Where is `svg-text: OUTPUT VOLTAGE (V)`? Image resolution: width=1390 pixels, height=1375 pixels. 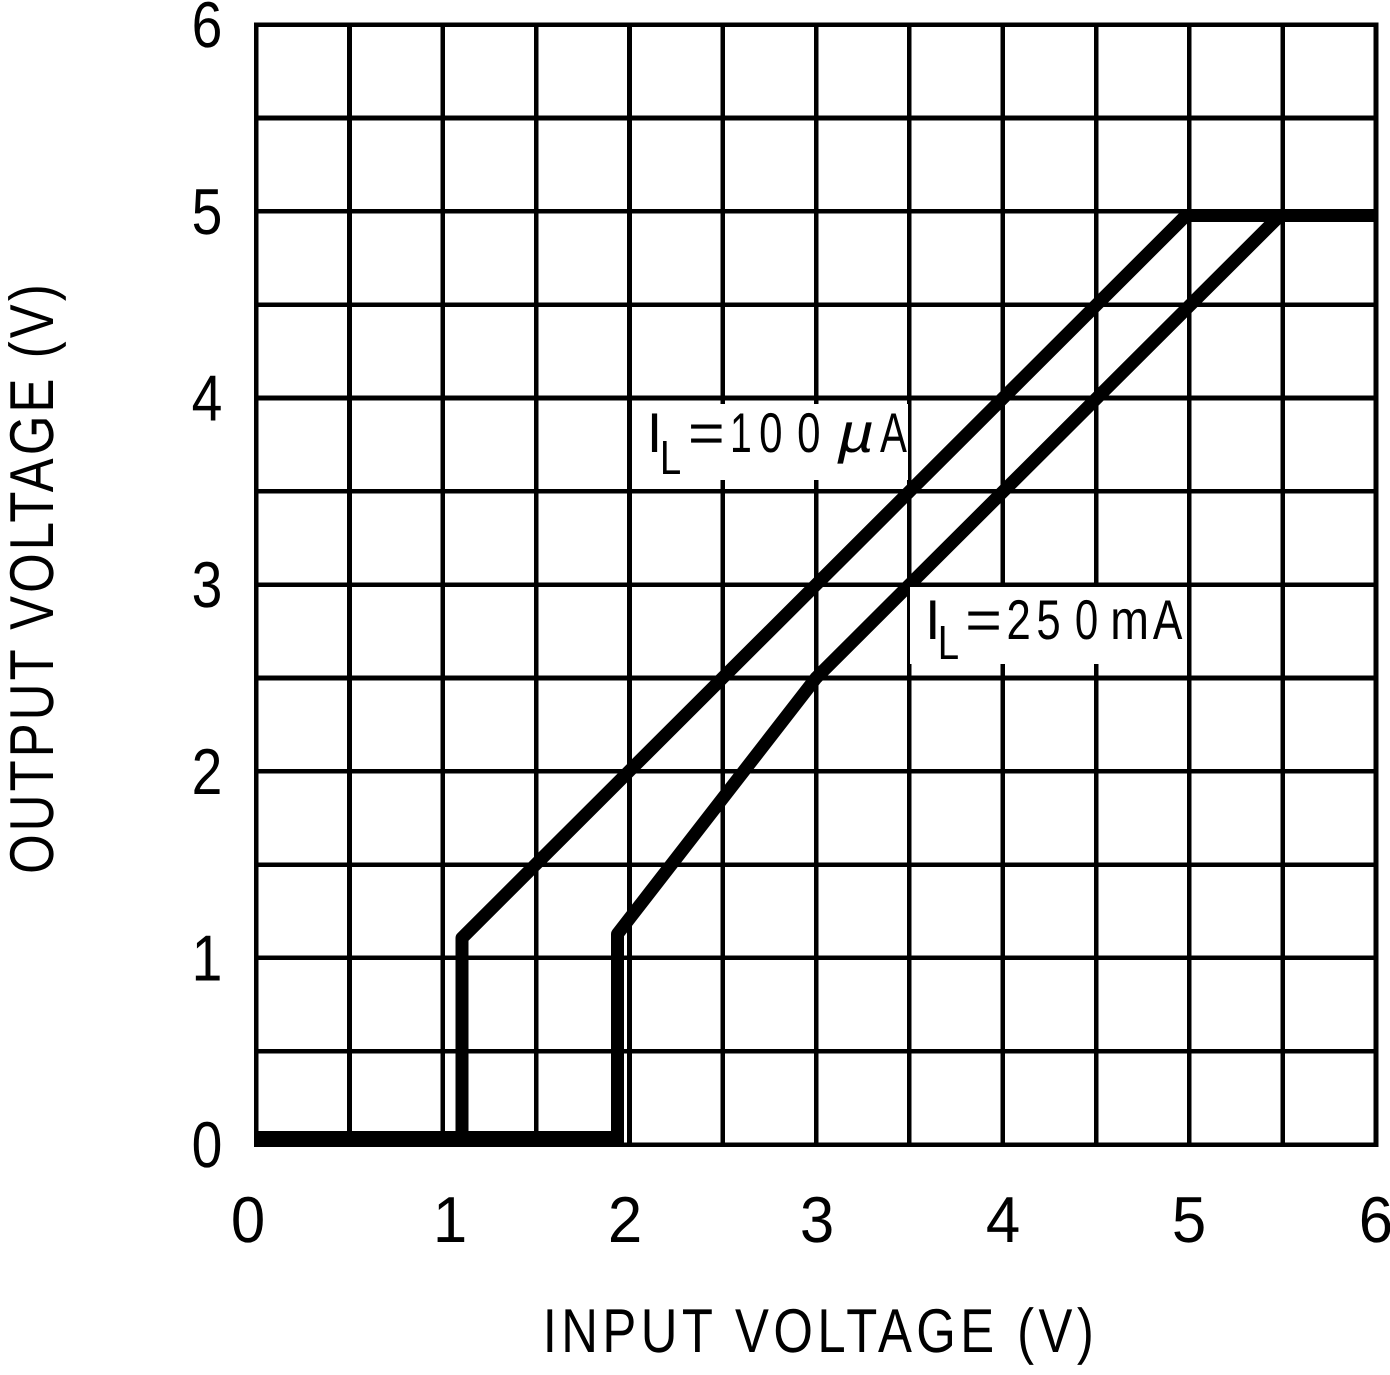
svg-text: OUTPUT VOLTAGE (V) is located at coordinates (33, 577).